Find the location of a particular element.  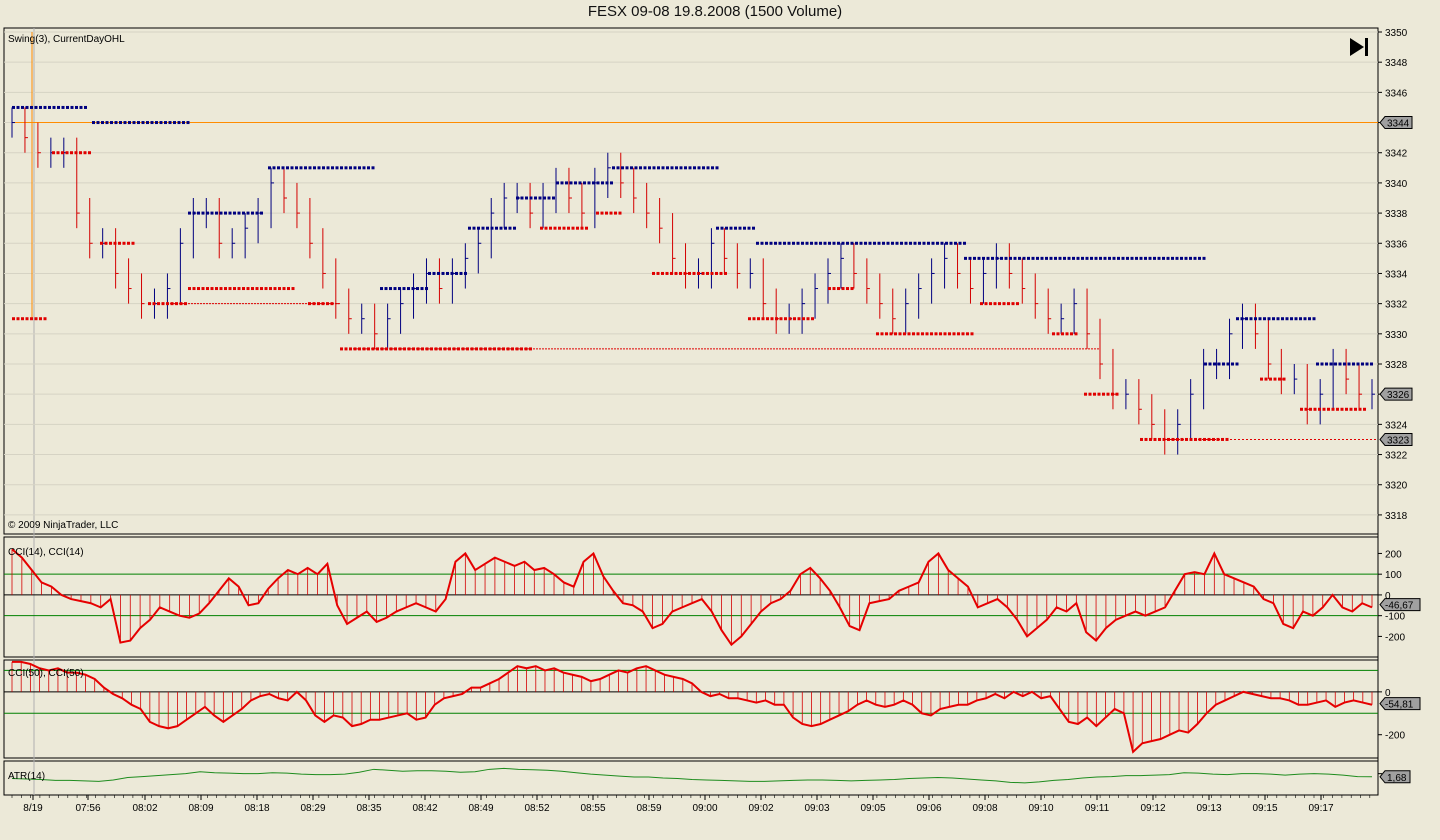

cci50-tick-label: 0 is located at coordinates (1388, 693).